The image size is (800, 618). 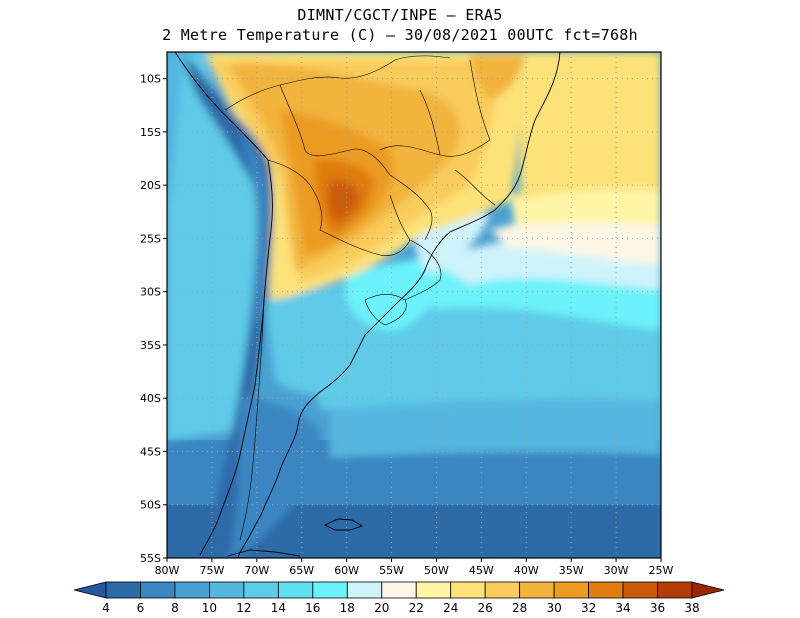 What do you see at coordinates (175, 608) in the screenshot?
I see `colorbar-label: 8` at bounding box center [175, 608].